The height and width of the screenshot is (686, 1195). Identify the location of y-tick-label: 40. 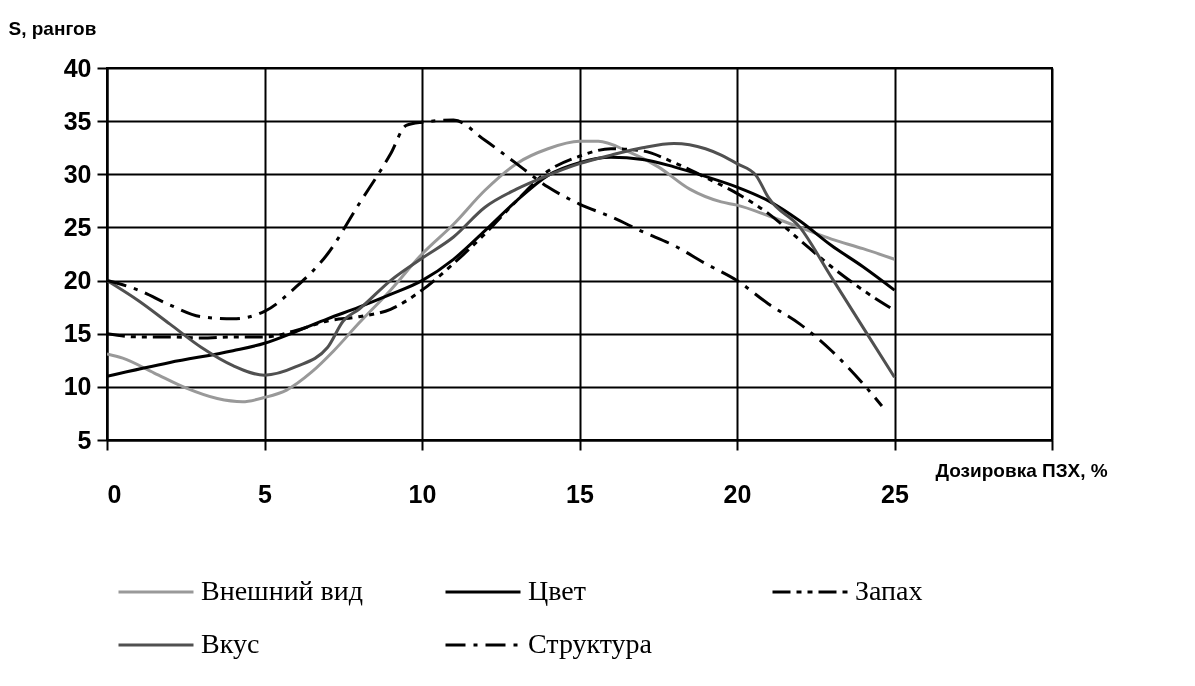
(77, 67).